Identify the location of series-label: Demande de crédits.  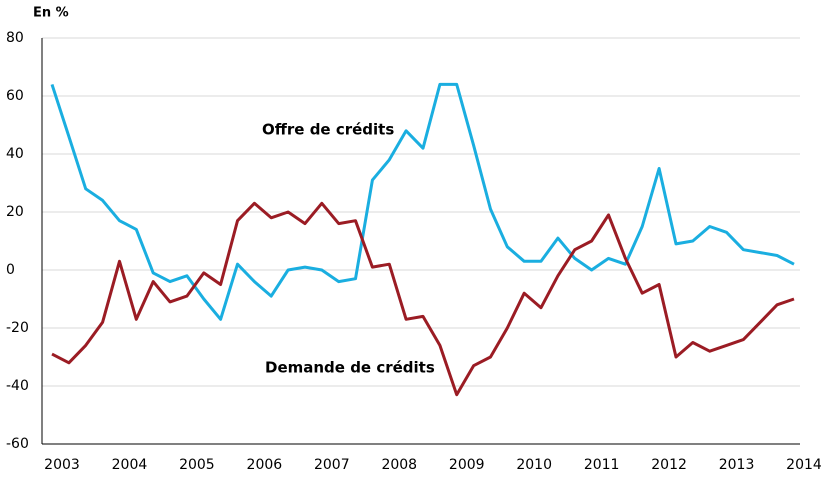
(350, 368).